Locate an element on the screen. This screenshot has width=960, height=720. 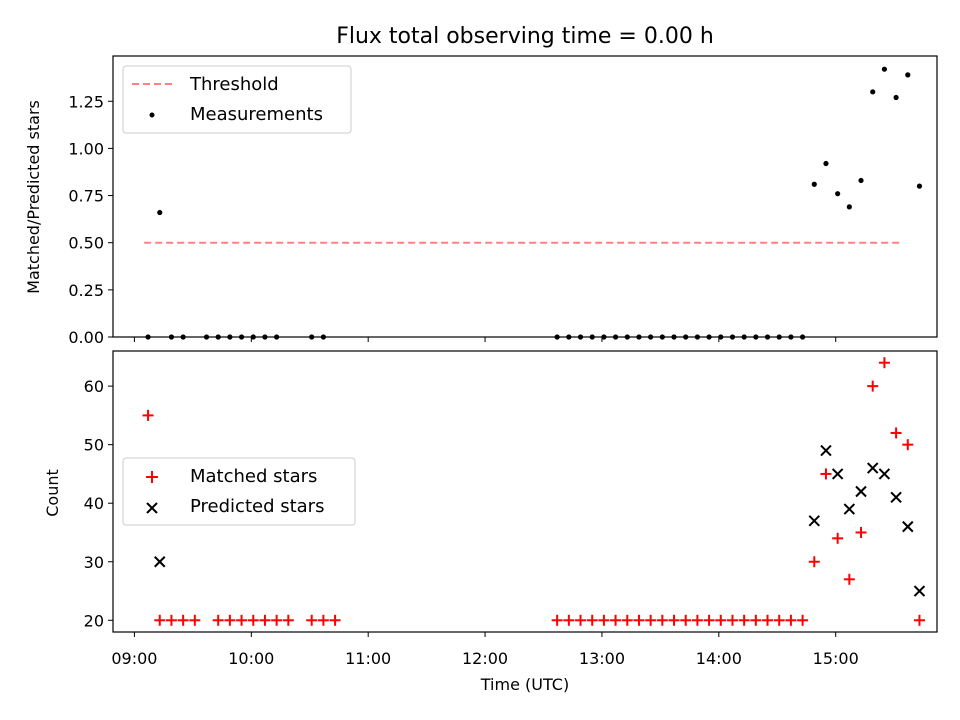
top-legend-box is located at coordinates (237, 99).